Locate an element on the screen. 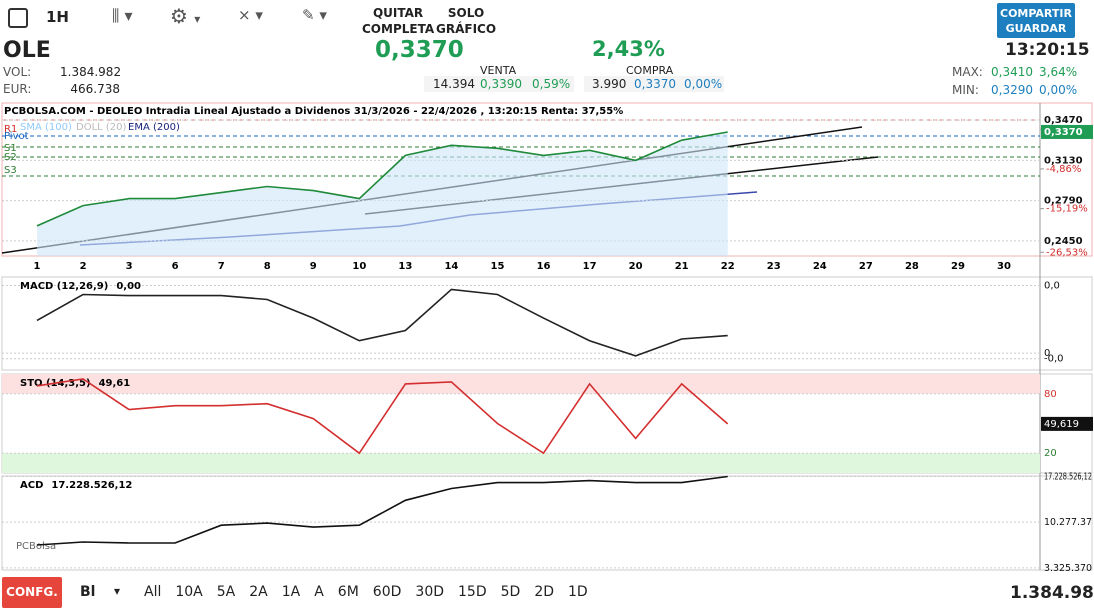  x-tick-label: 17 is located at coordinates (590, 266).